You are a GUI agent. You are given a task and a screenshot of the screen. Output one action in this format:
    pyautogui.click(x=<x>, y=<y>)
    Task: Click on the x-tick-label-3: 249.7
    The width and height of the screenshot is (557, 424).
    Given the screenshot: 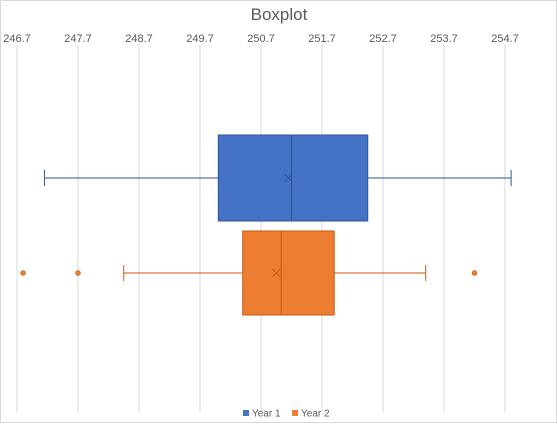 What is the action you would take?
    pyautogui.click(x=200, y=39)
    